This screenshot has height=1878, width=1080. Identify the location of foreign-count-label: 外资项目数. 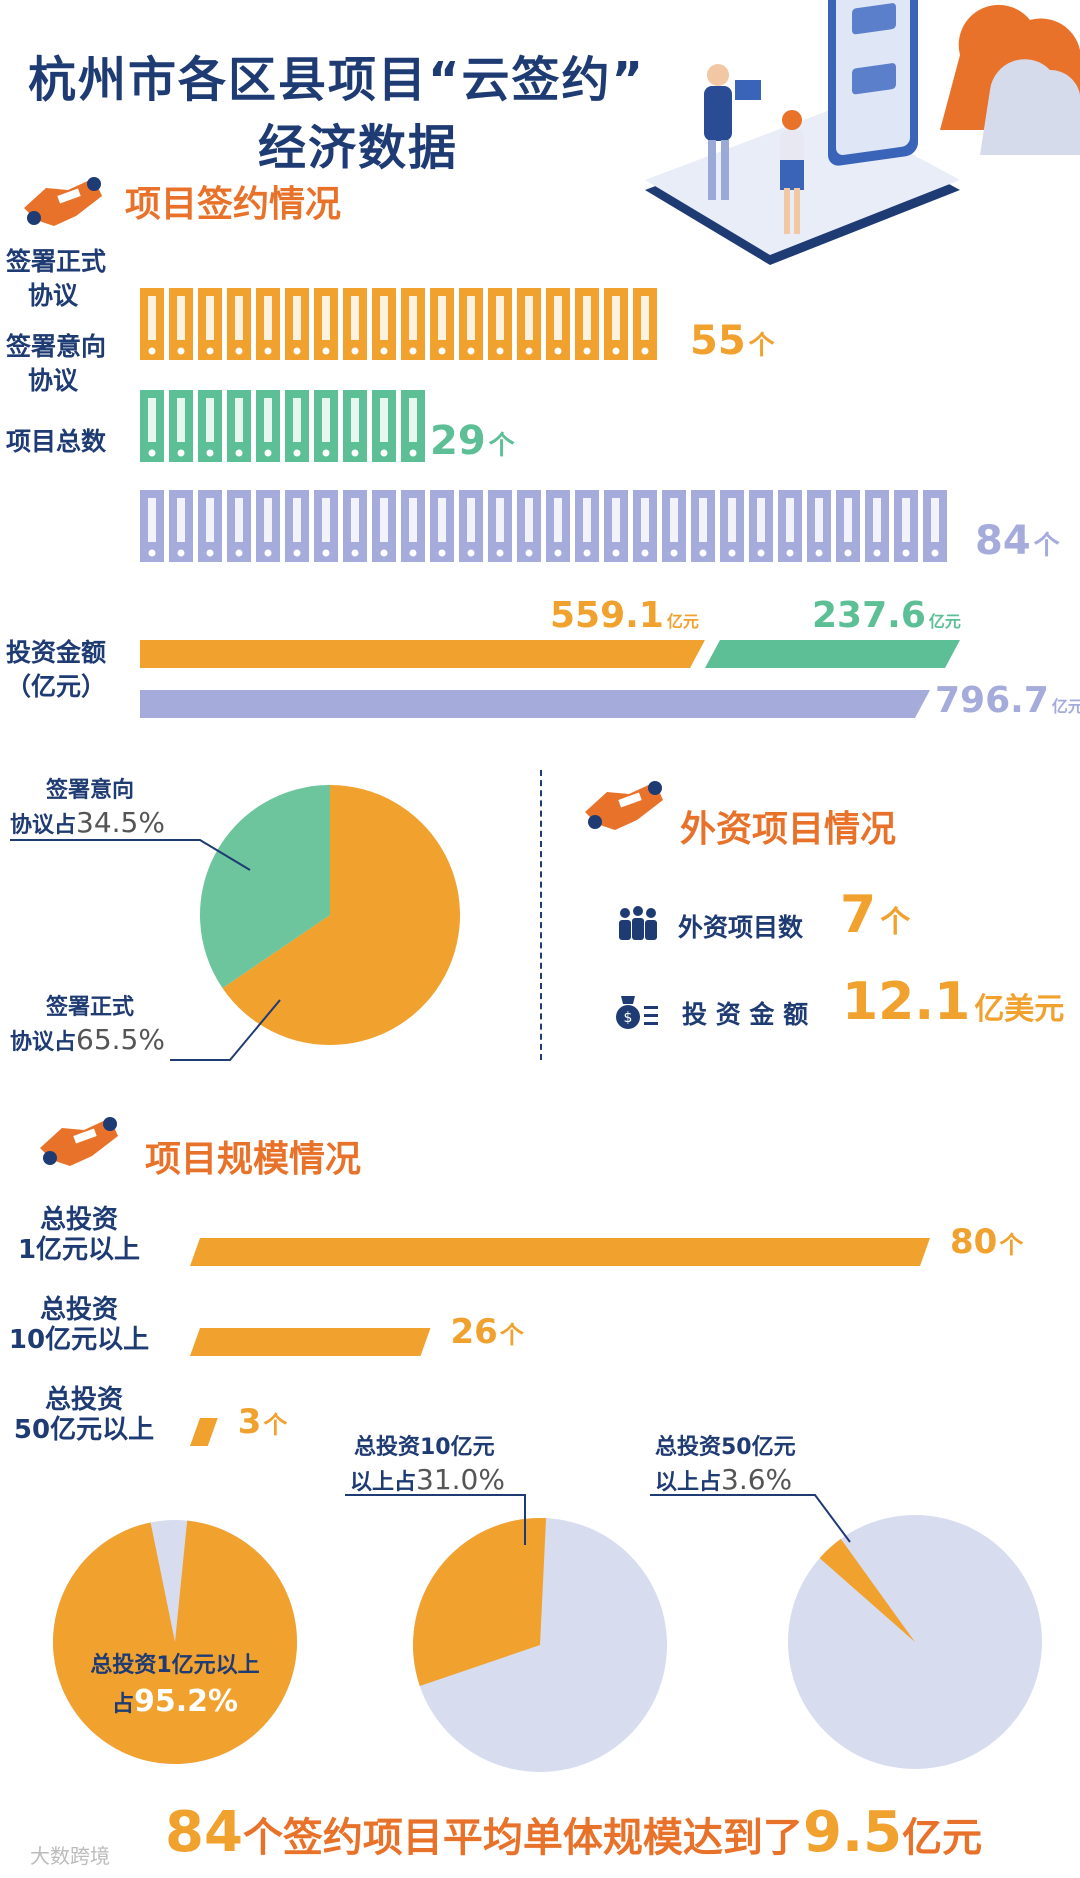
(741, 927).